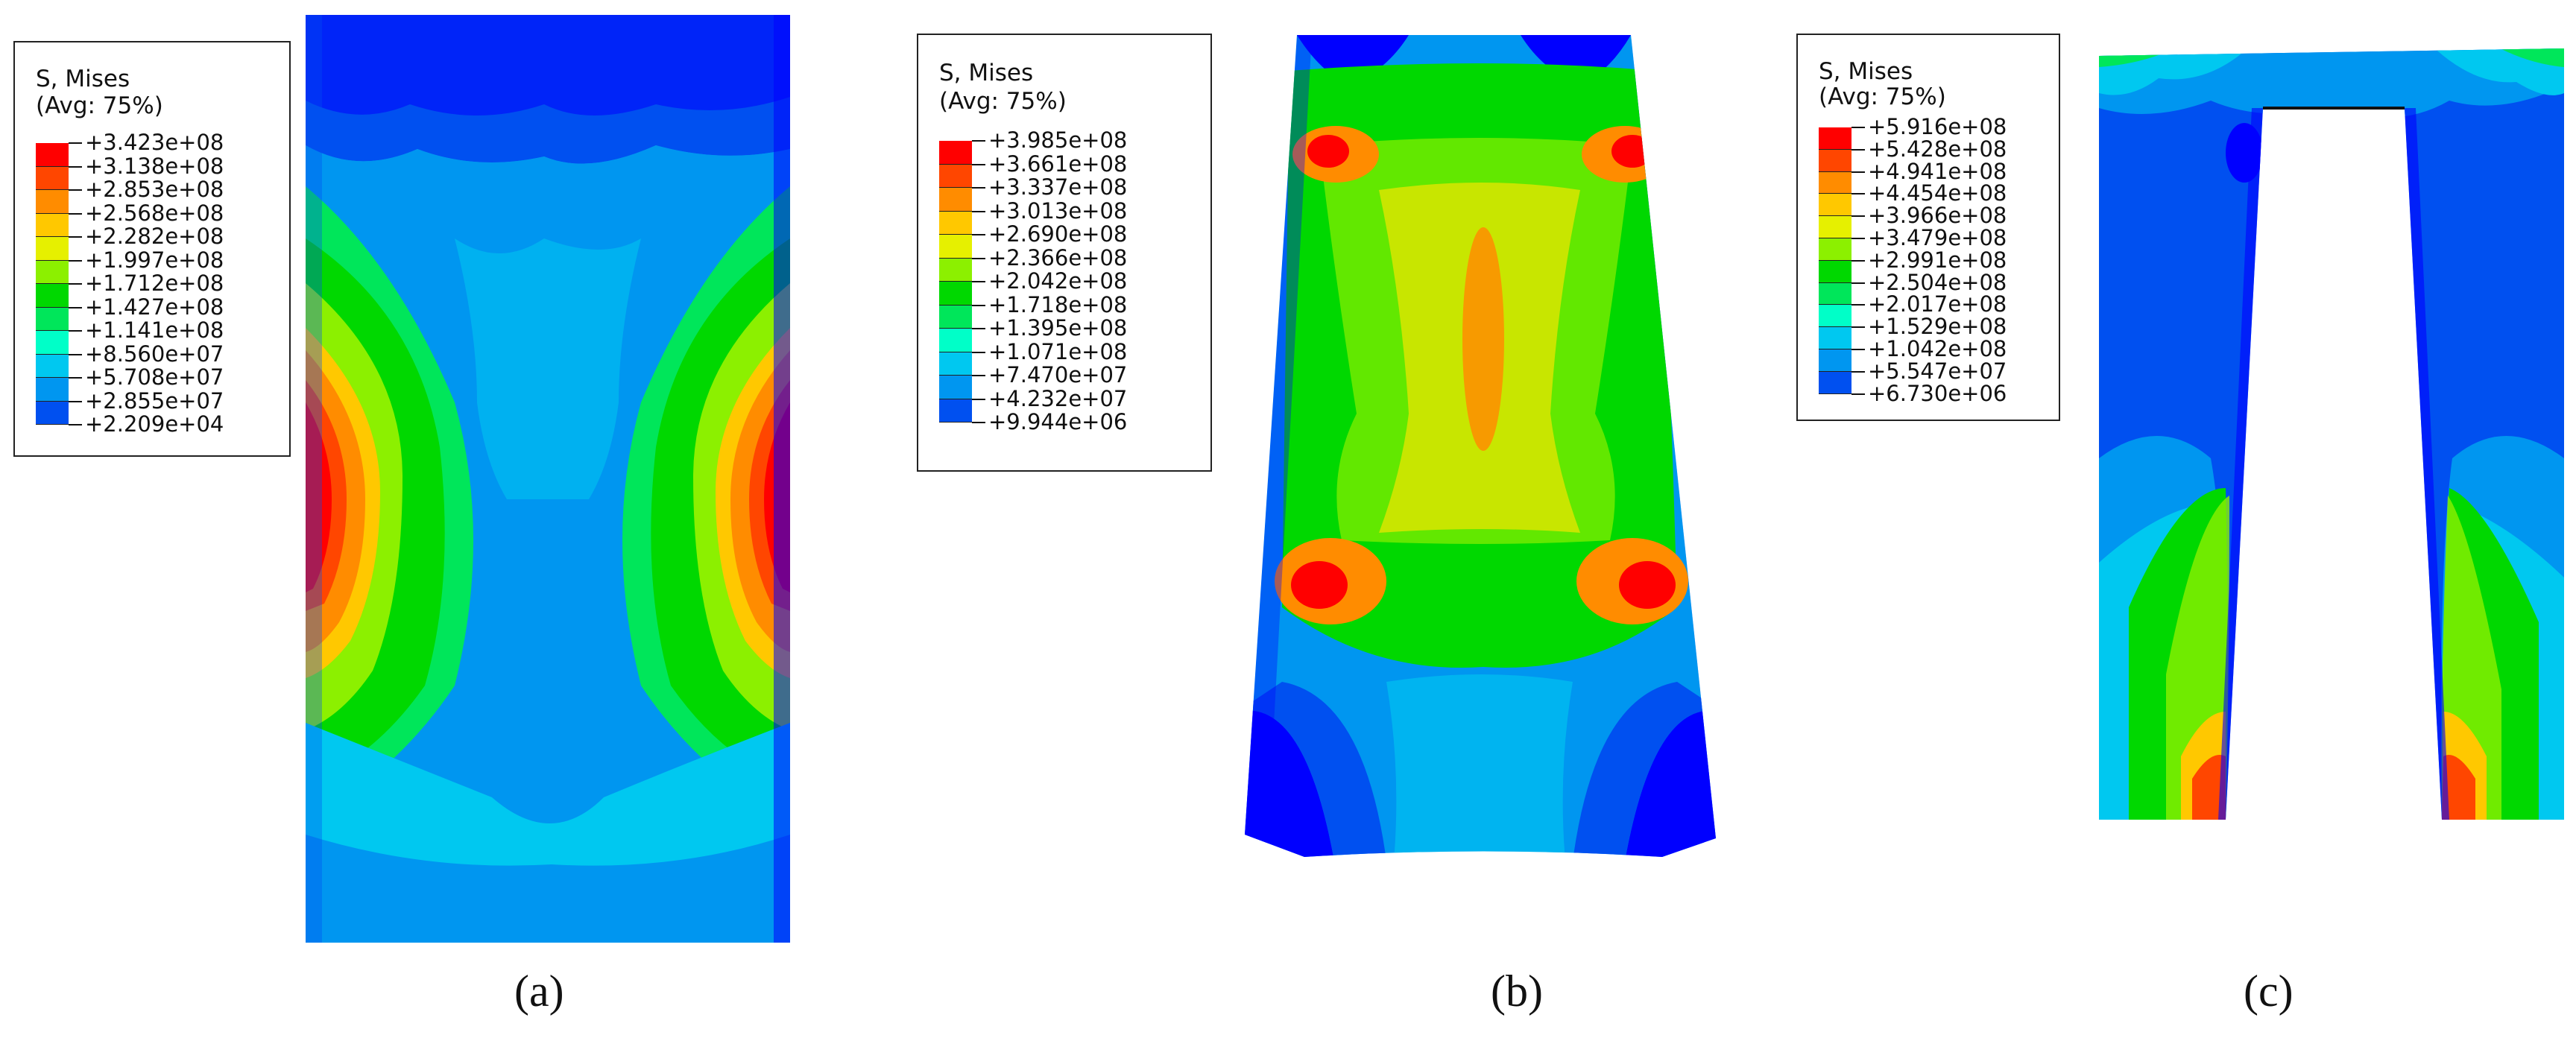 Image resolution: width=2576 pixels, height=1041 pixels. What do you see at coordinates (1937, 216) in the screenshot?
I see `legend-value-label: +3.966e+08` at bounding box center [1937, 216].